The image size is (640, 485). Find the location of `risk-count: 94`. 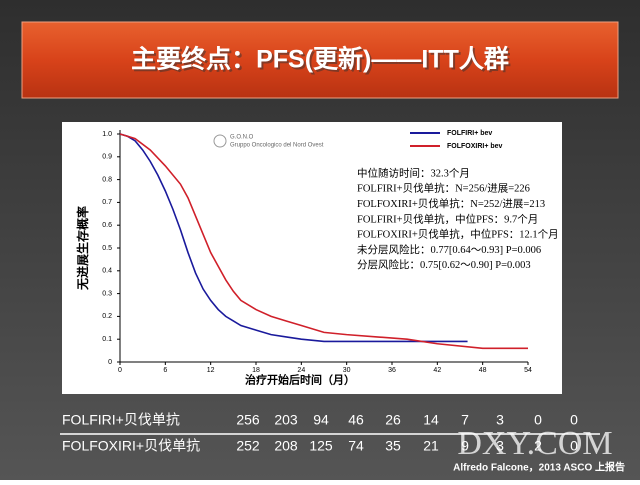

risk-count: 94 is located at coordinates (321, 420).